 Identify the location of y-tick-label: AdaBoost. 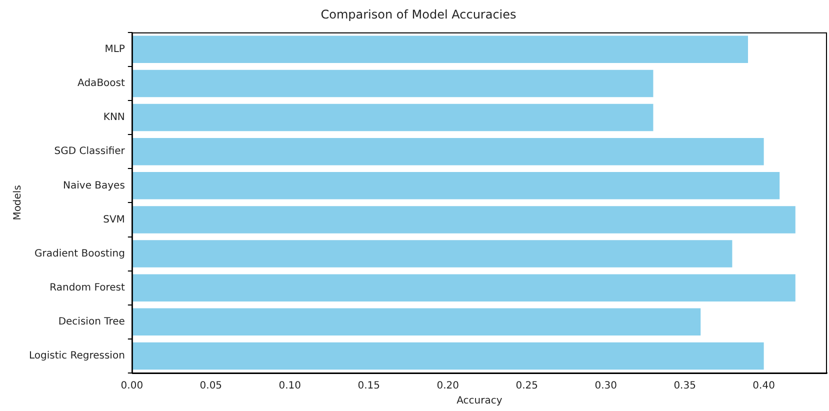
(101, 84).